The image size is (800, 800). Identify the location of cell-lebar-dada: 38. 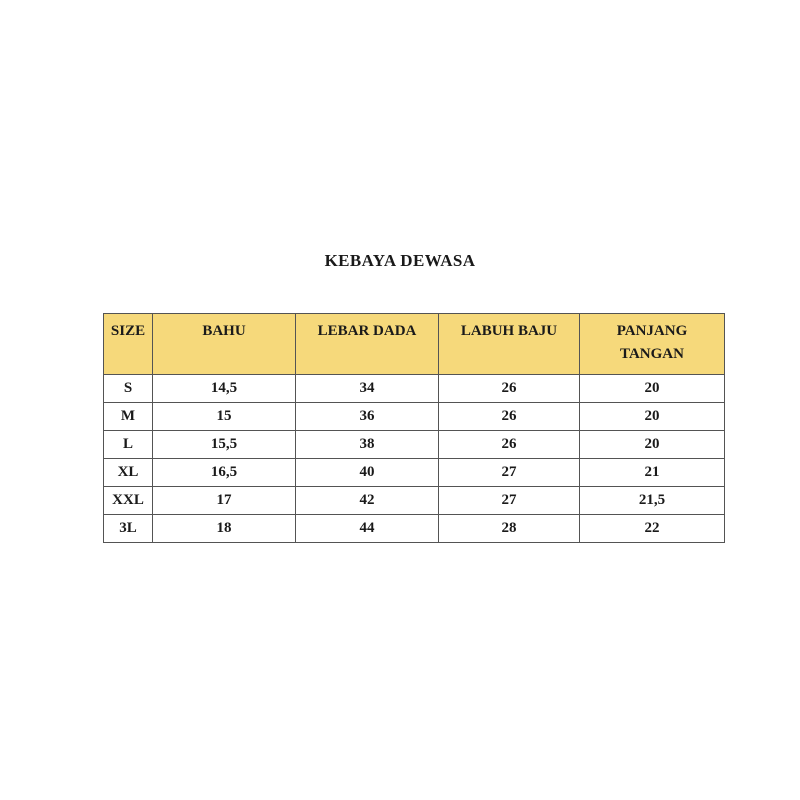
(367, 444).